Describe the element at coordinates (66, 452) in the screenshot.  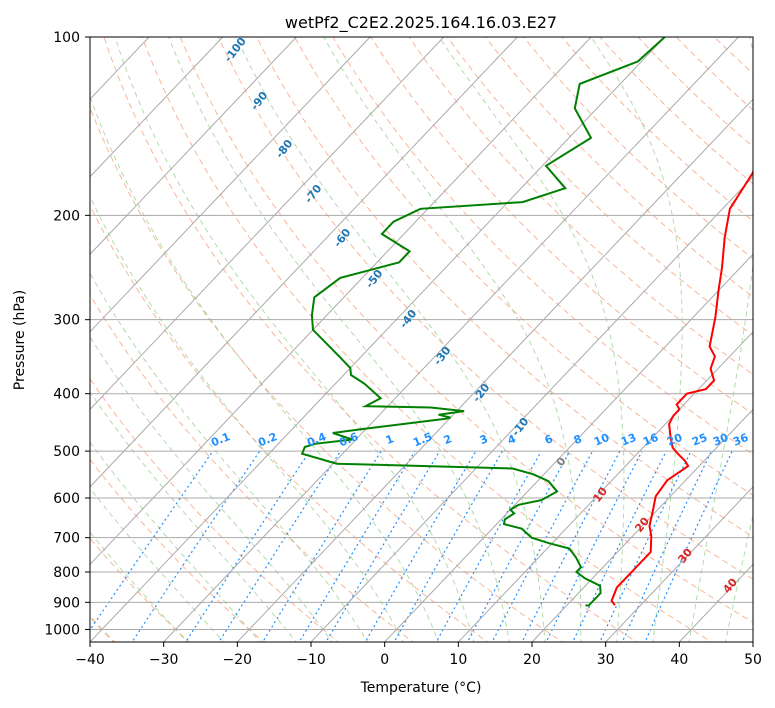
I see `y-tick-label: 500` at that location.